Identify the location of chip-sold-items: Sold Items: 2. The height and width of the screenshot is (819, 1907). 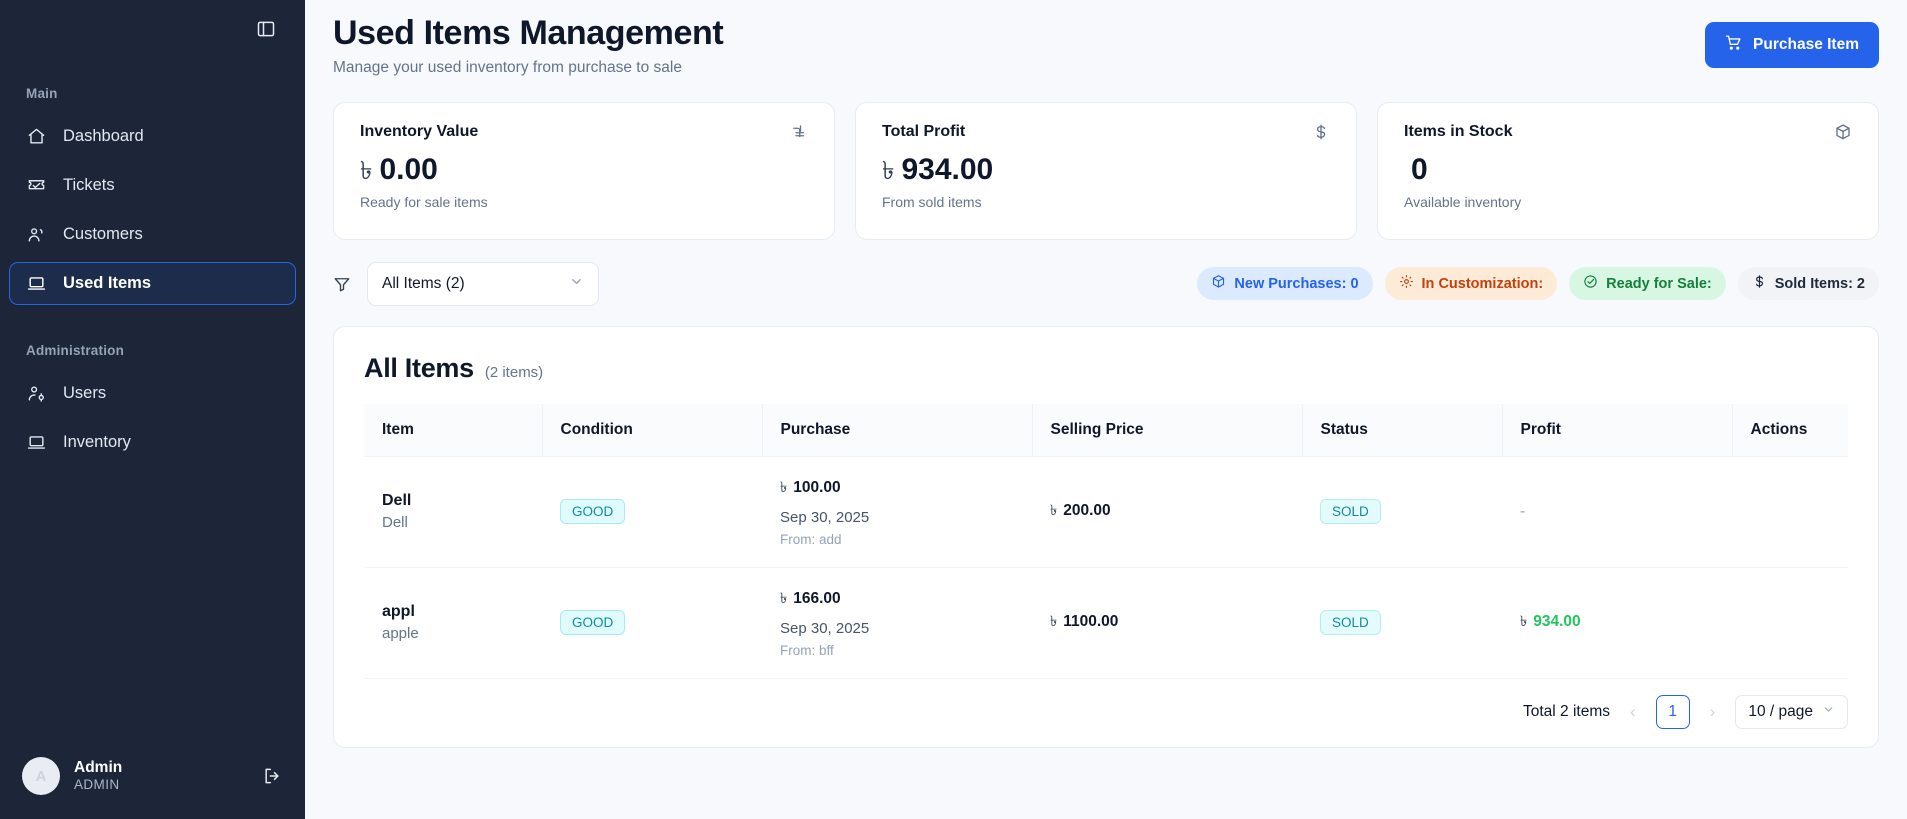
(1808, 283).